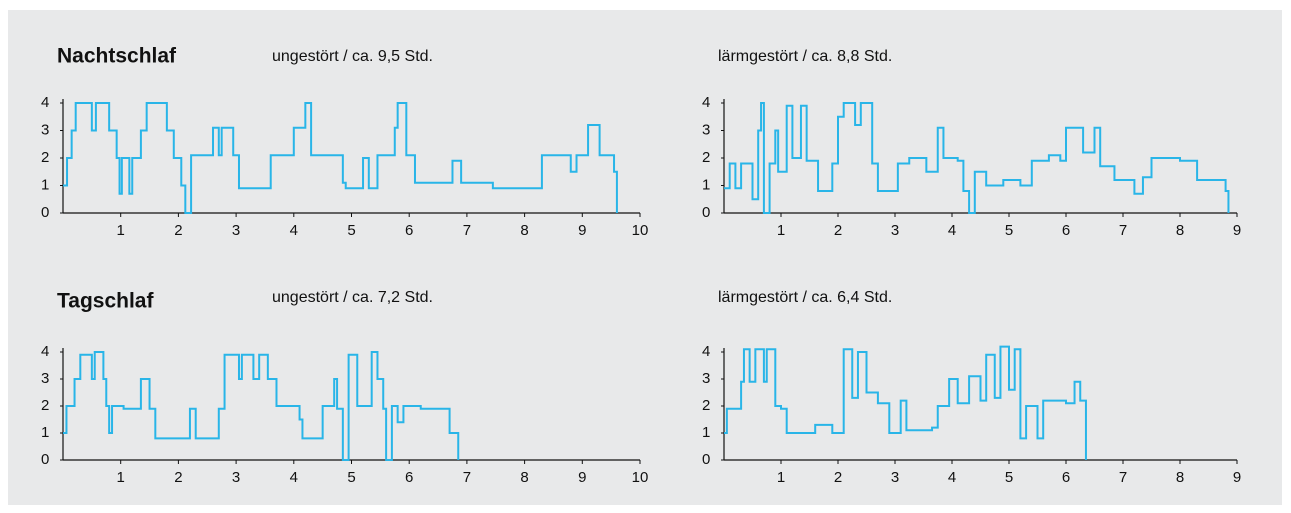 Image resolution: width=1291 pixels, height=513 pixels. What do you see at coordinates (117, 56) in the screenshot?
I see `row-title: Nachtschlaf` at bounding box center [117, 56].